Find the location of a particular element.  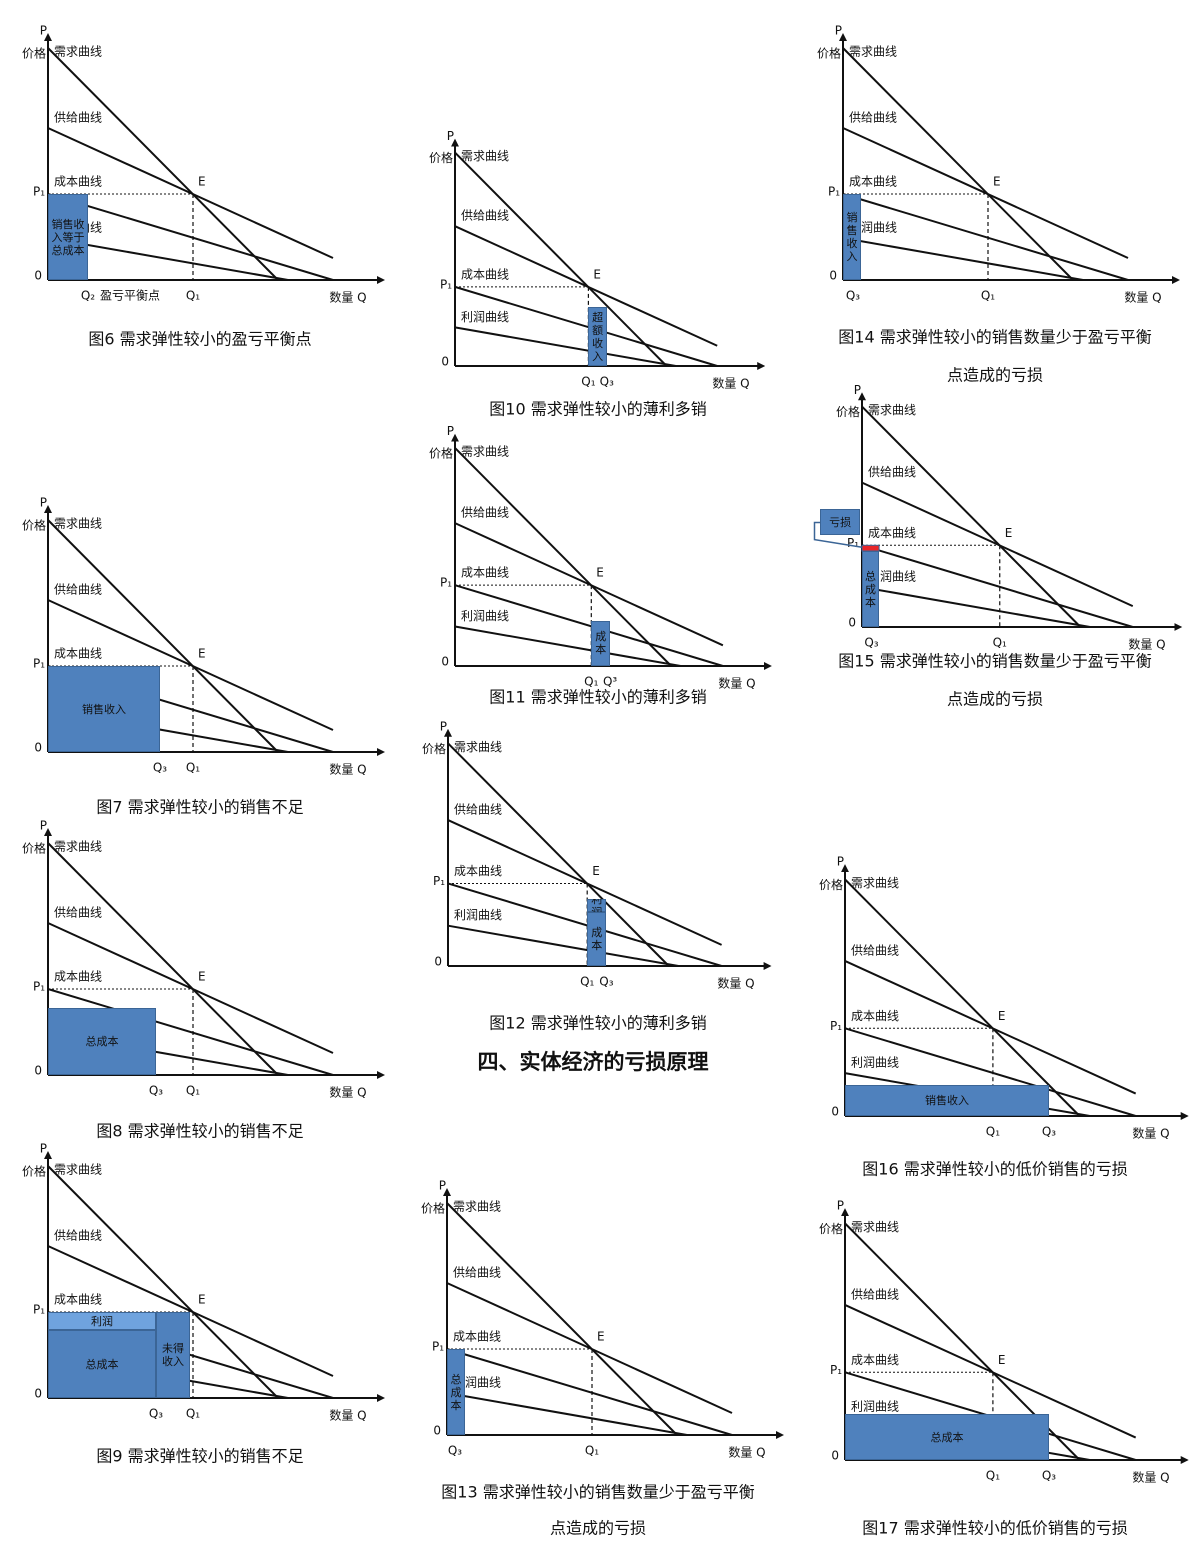

caption: 图11 需求弹性较小的薄利多销 is located at coordinates (597, 697).